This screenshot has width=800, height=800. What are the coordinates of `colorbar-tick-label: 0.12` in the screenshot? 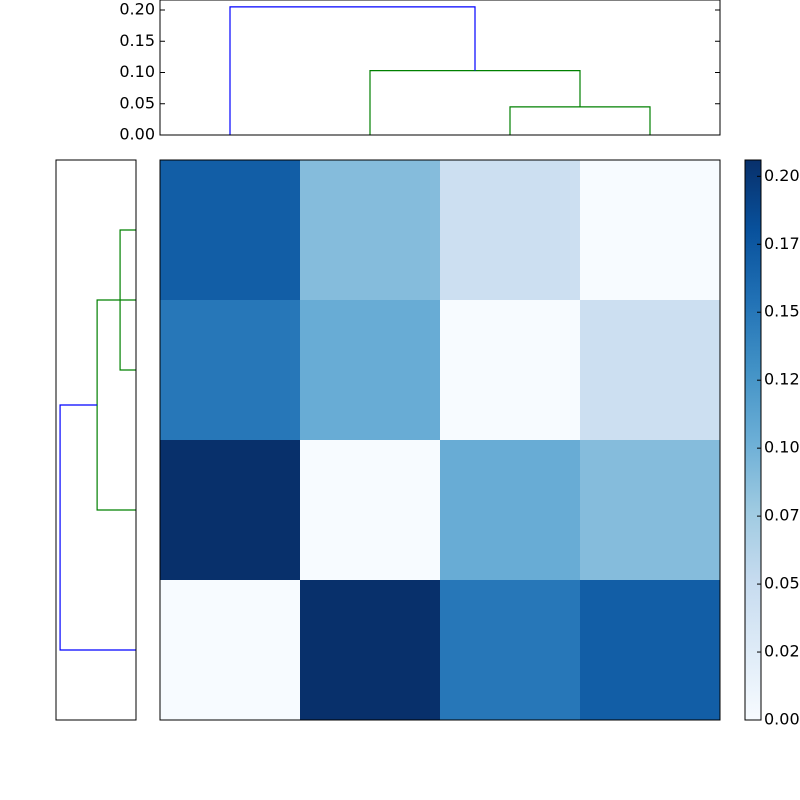 It's located at (782, 379).